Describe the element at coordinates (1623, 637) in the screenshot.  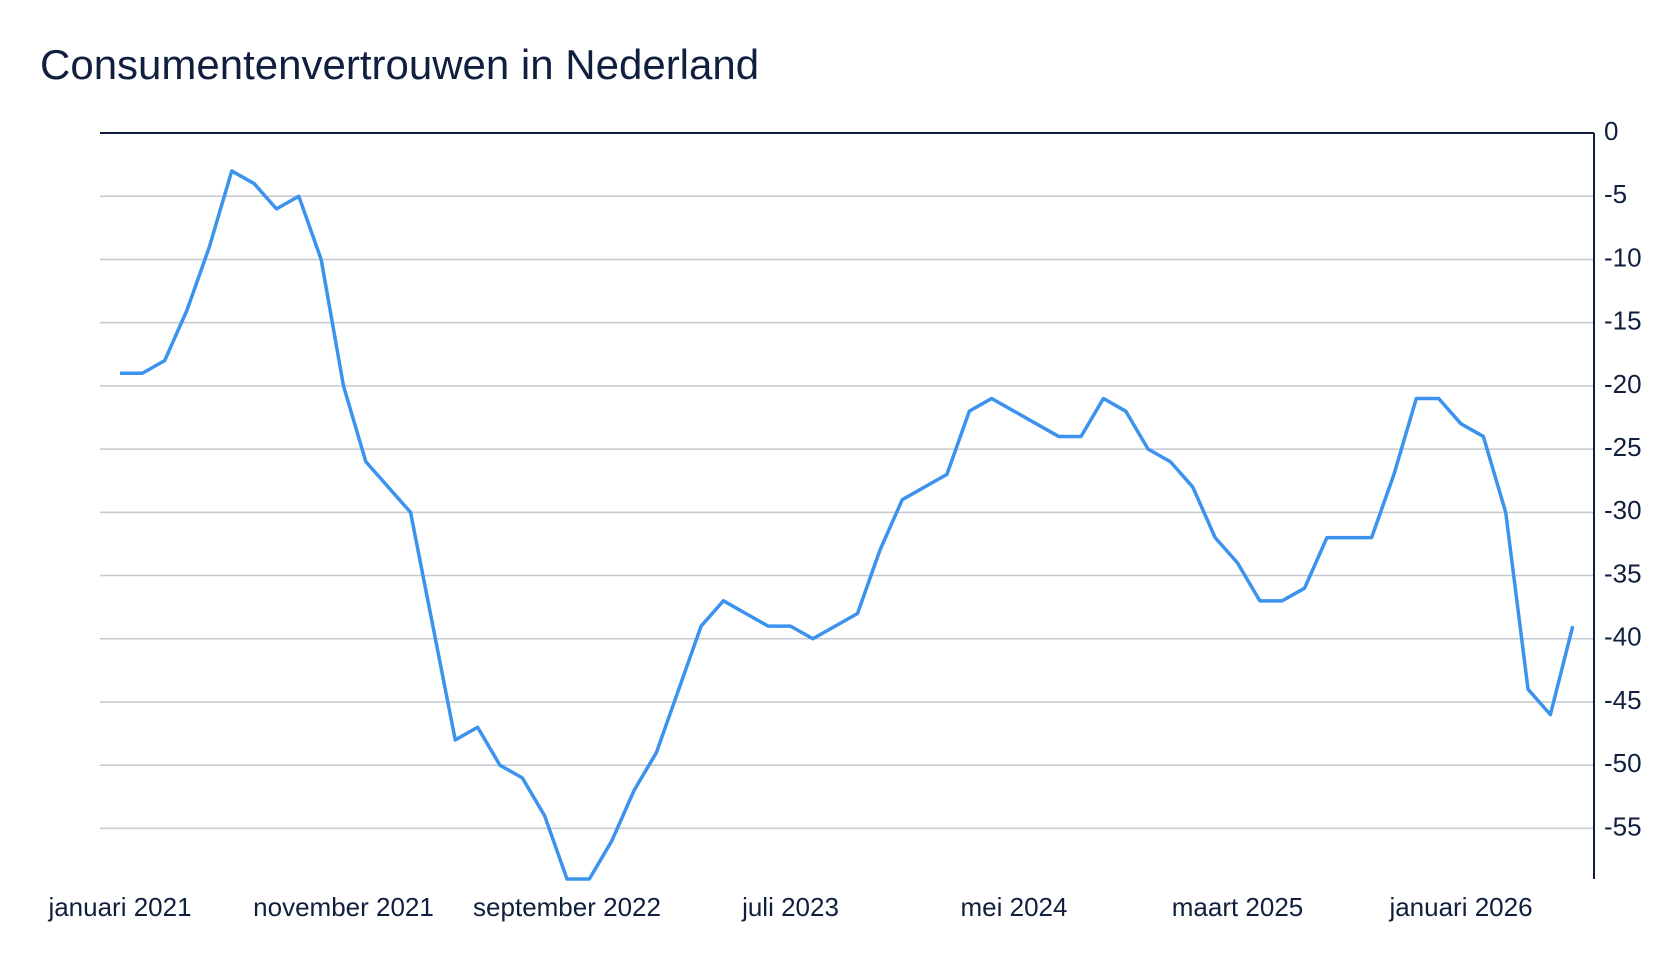
I see `y-tick-label: -40` at that location.